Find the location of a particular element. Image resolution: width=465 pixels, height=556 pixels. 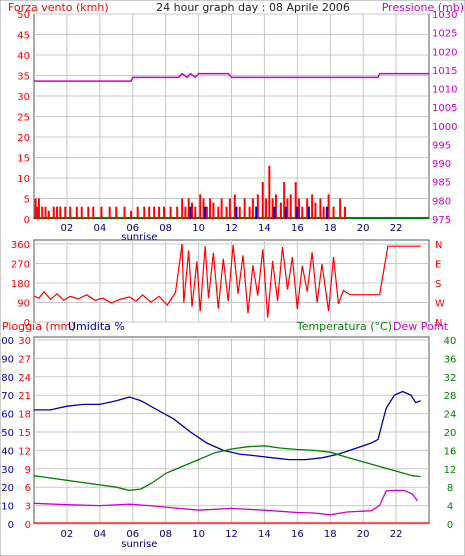

temperature-line is located at coordinates (227, 468).